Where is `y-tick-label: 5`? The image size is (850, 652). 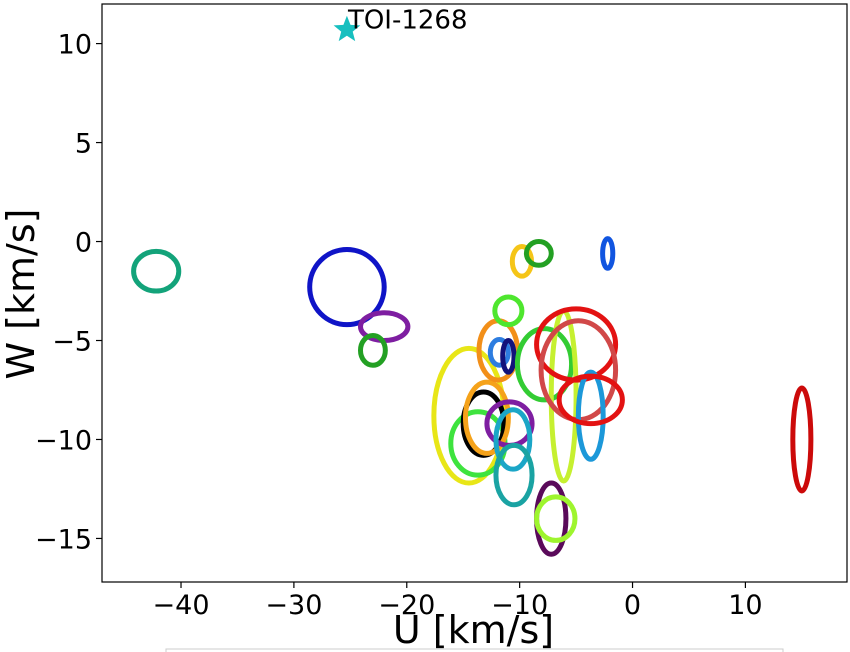
y-tick-label: 5 is located at coordinates (83, 144).